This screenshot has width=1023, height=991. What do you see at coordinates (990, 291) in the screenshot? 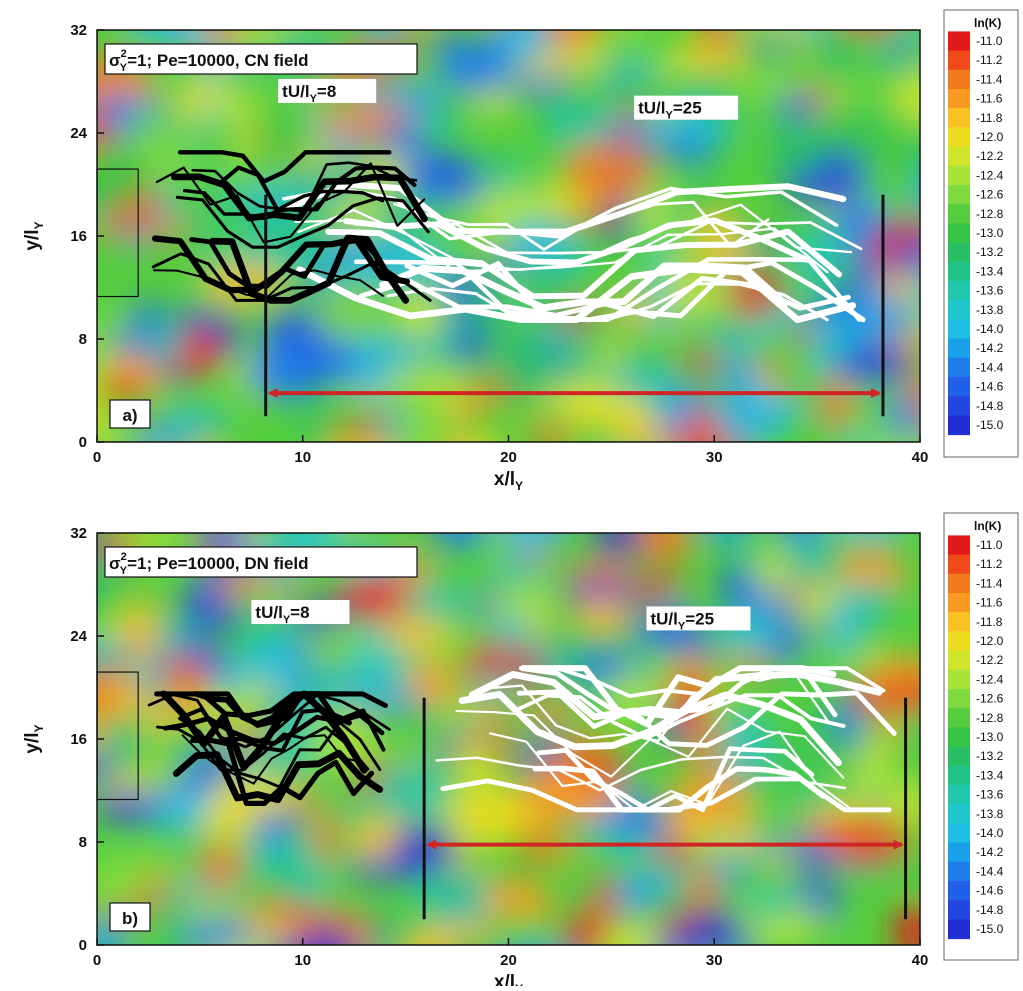
I see `colorbar-label: -13.6` at bounding box center [990, 291].